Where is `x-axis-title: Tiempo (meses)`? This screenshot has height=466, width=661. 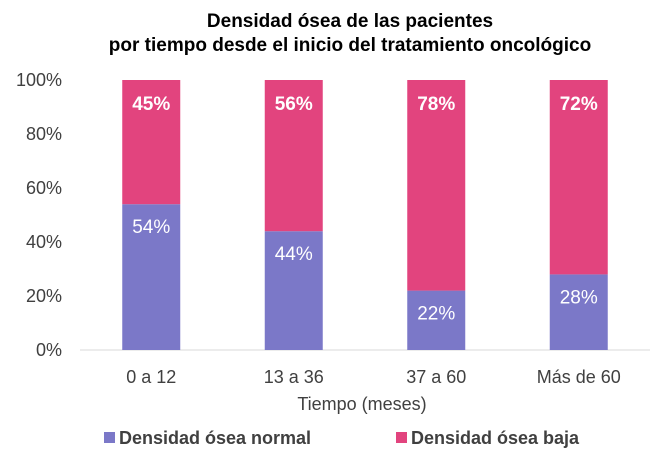 x-axis-title: Tiempo (meses) is located at coordinates (361, 404).